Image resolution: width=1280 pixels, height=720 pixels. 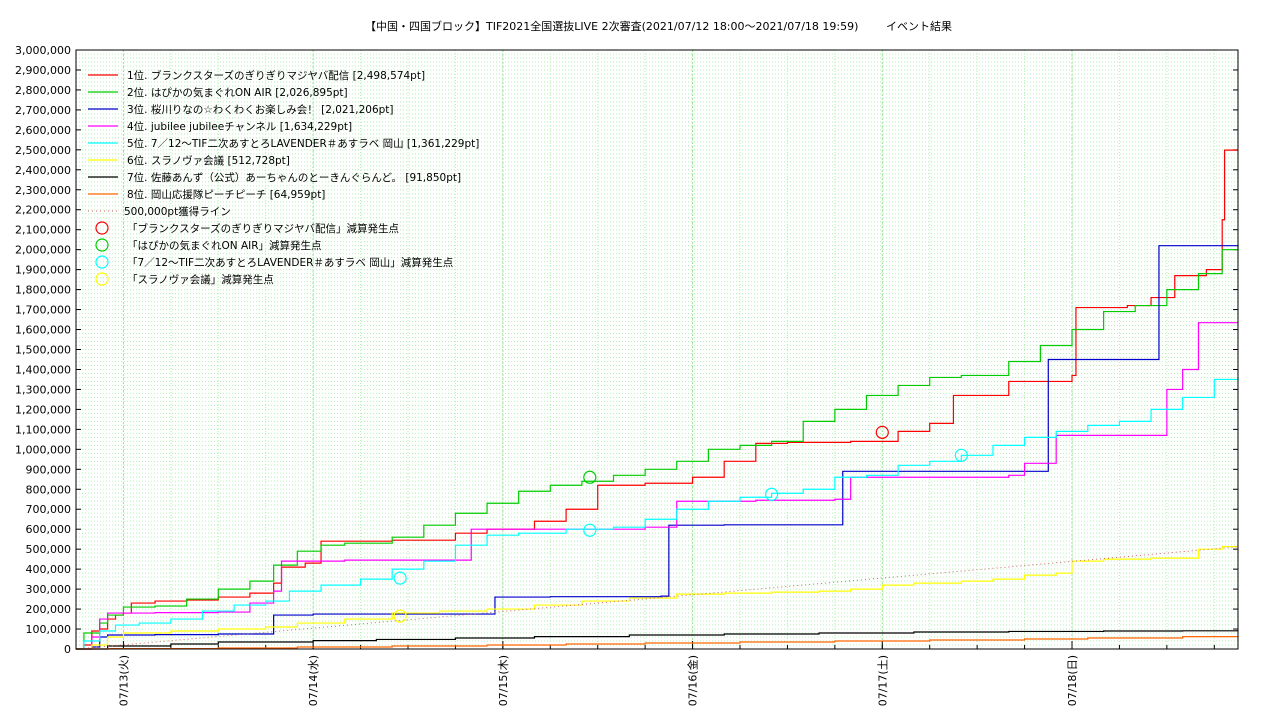 What do you see at coordinates (239, 126) in the screenshot?
I see `legend-entry: 4位. jubilee jubileeチャンネル [1,634,229pt]` at bounding box center [239, 126].